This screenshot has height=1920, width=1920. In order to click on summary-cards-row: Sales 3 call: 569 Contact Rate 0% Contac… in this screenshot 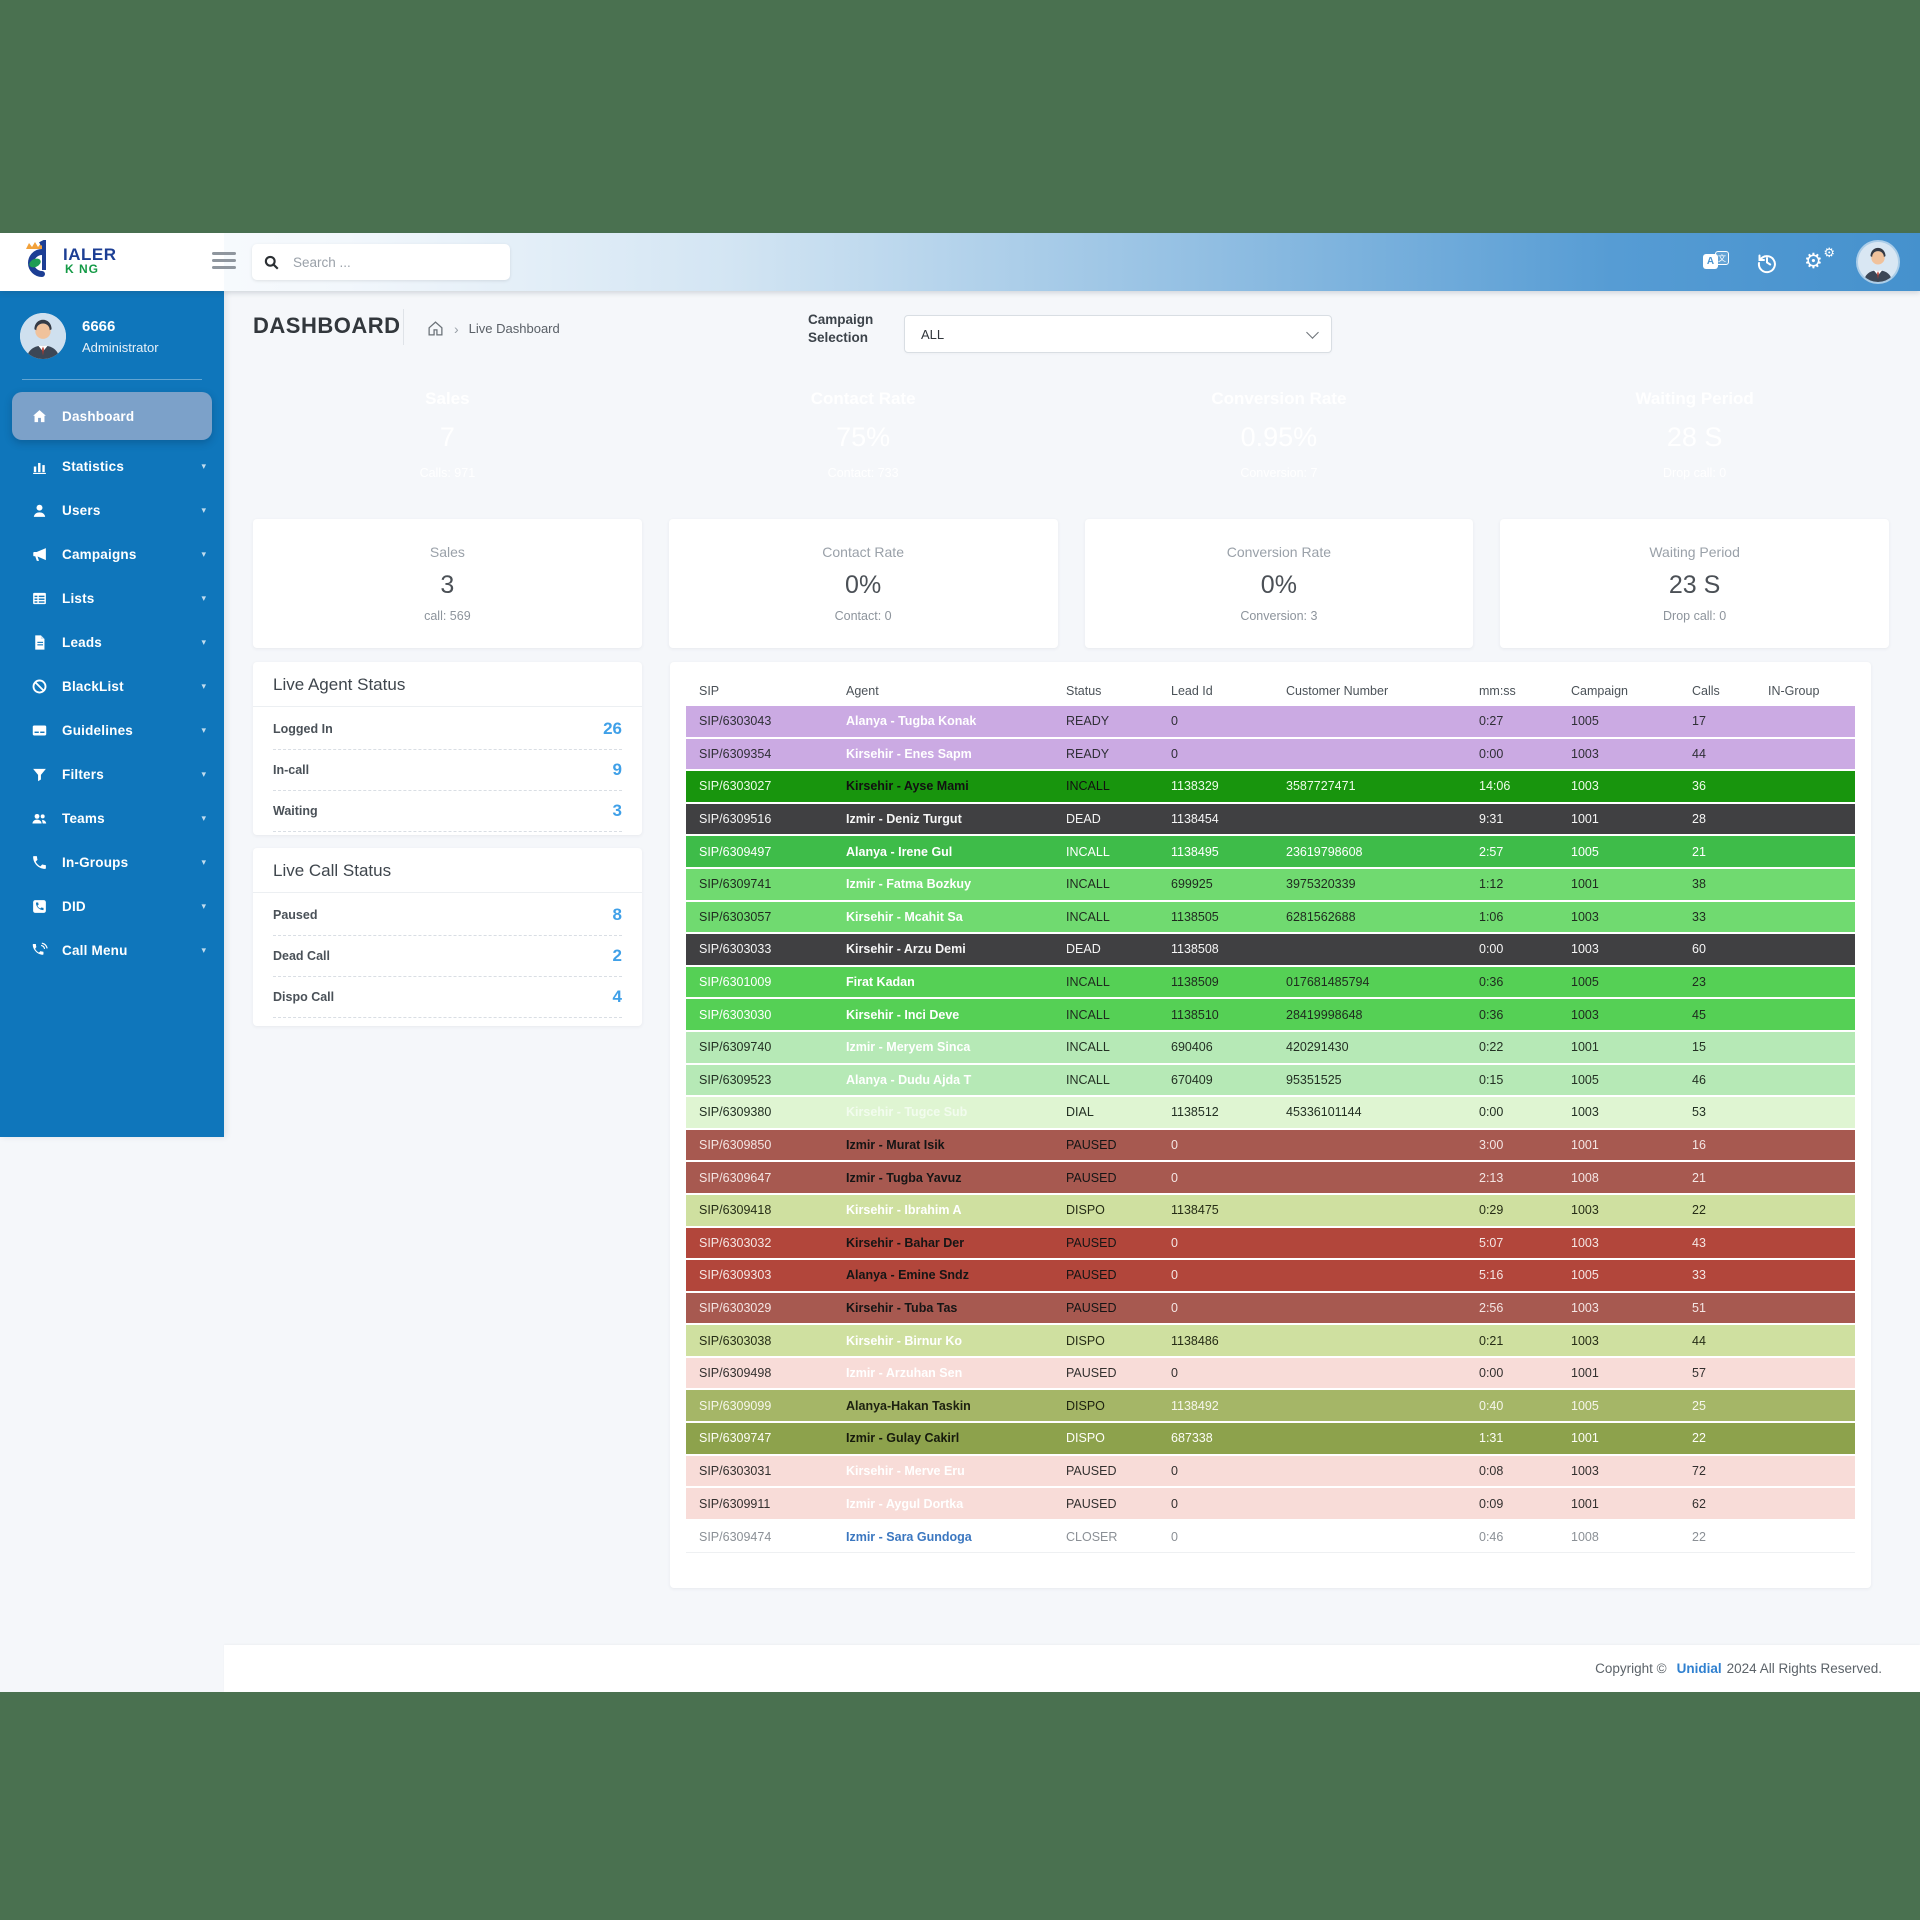, I will do `click(1071, 583)`.